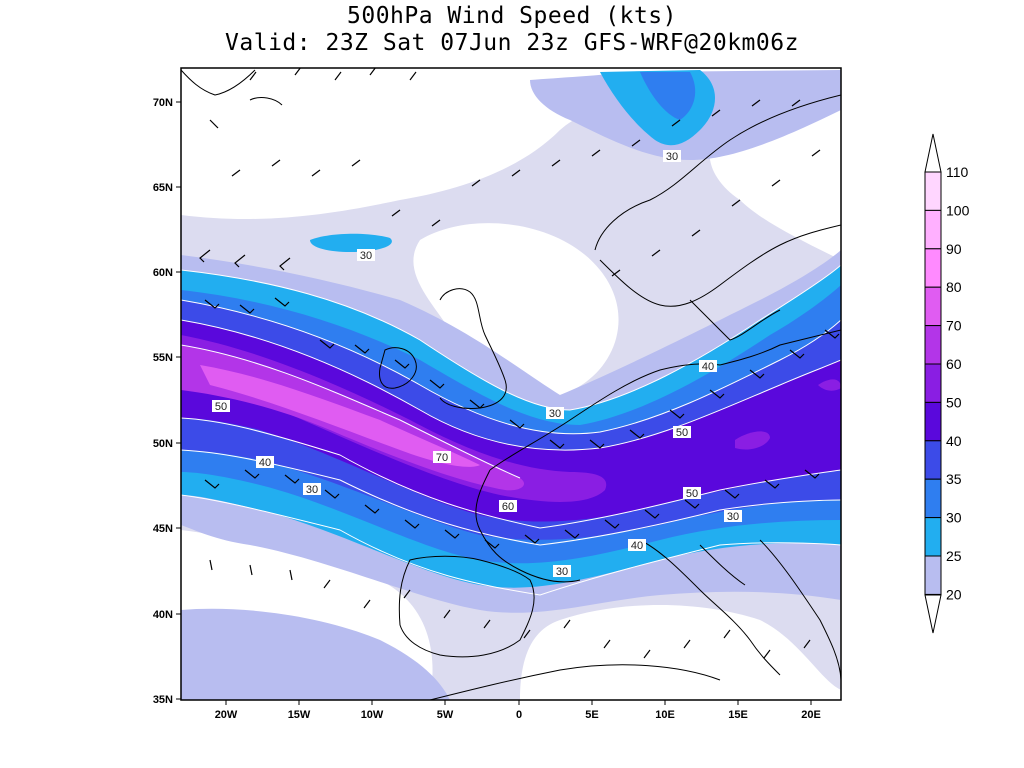  What do you see at coordinates (811, 715) in the screenshot?
I see `lon-label: 20E` at bounding box center [811, 715].